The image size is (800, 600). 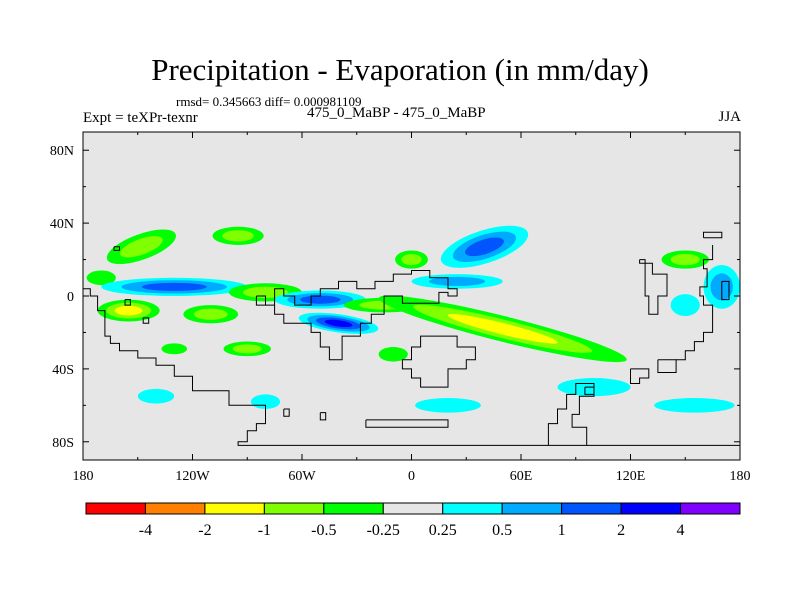 What do you see at coordinates (521, 476) in the screenshot?
I see `x-tick-label-4: 60E` at bounding box center [521, 476].